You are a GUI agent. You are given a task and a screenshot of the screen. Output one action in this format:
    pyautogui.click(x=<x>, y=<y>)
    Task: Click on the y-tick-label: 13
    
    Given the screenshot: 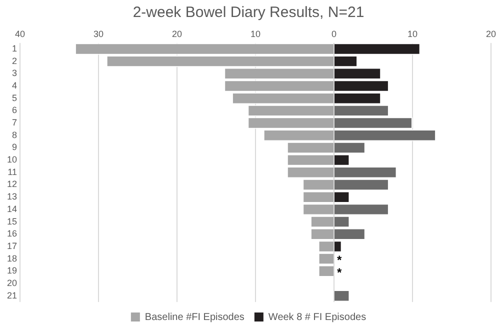 What is the action you would take?
    pyautogui.click(x=12, y=197)
    